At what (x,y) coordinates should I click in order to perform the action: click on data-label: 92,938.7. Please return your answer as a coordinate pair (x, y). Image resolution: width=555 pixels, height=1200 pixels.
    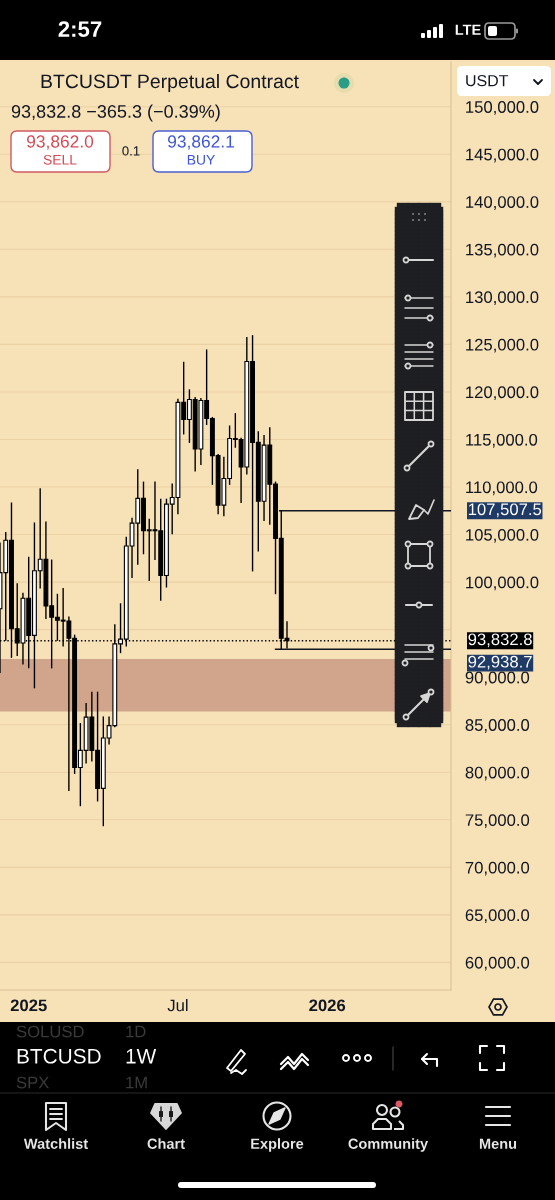
    Looking at the image, I should click on (500, 662).